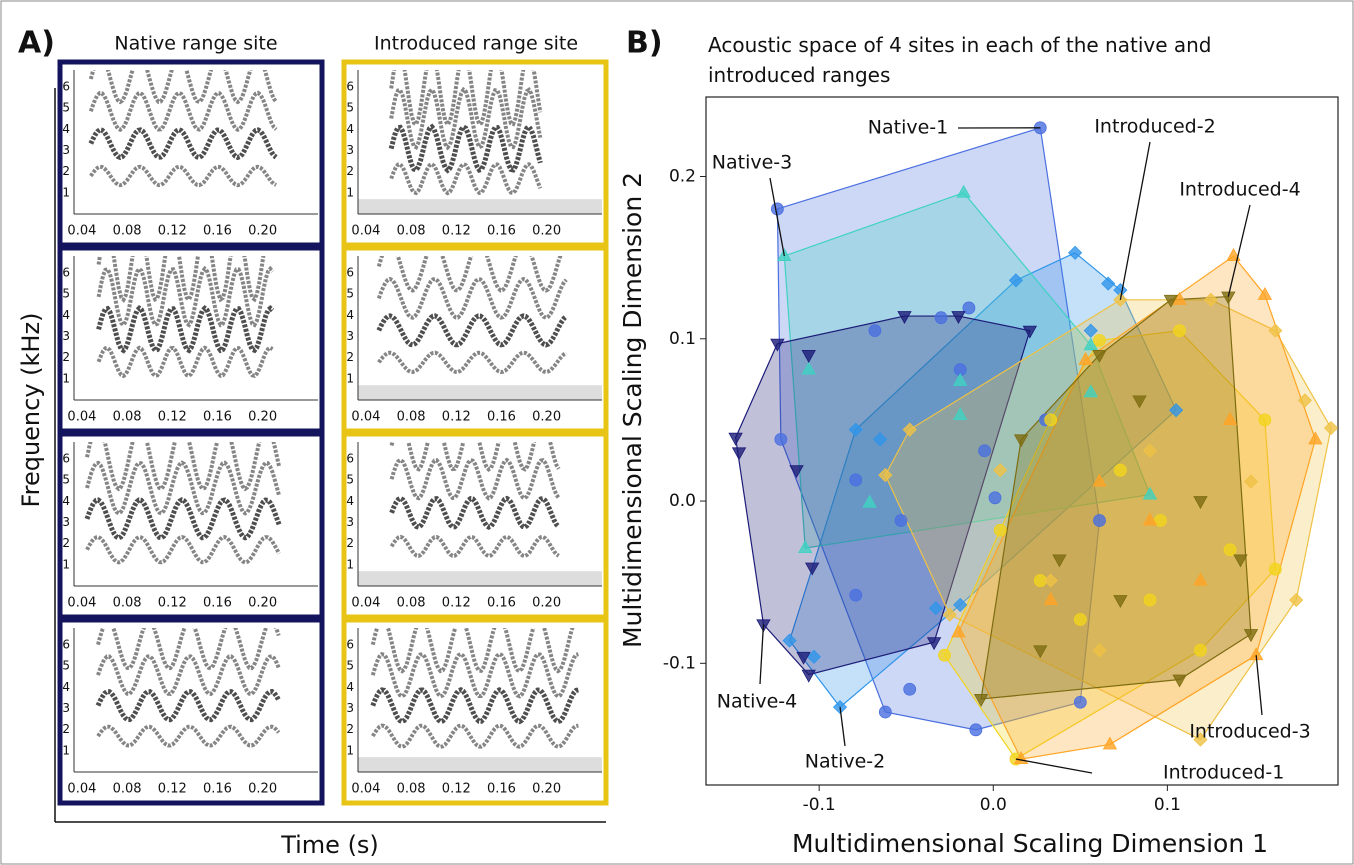 The image size is (1354, 865). I want to click on x-tick-label: 0.1, so click(1167, 805).